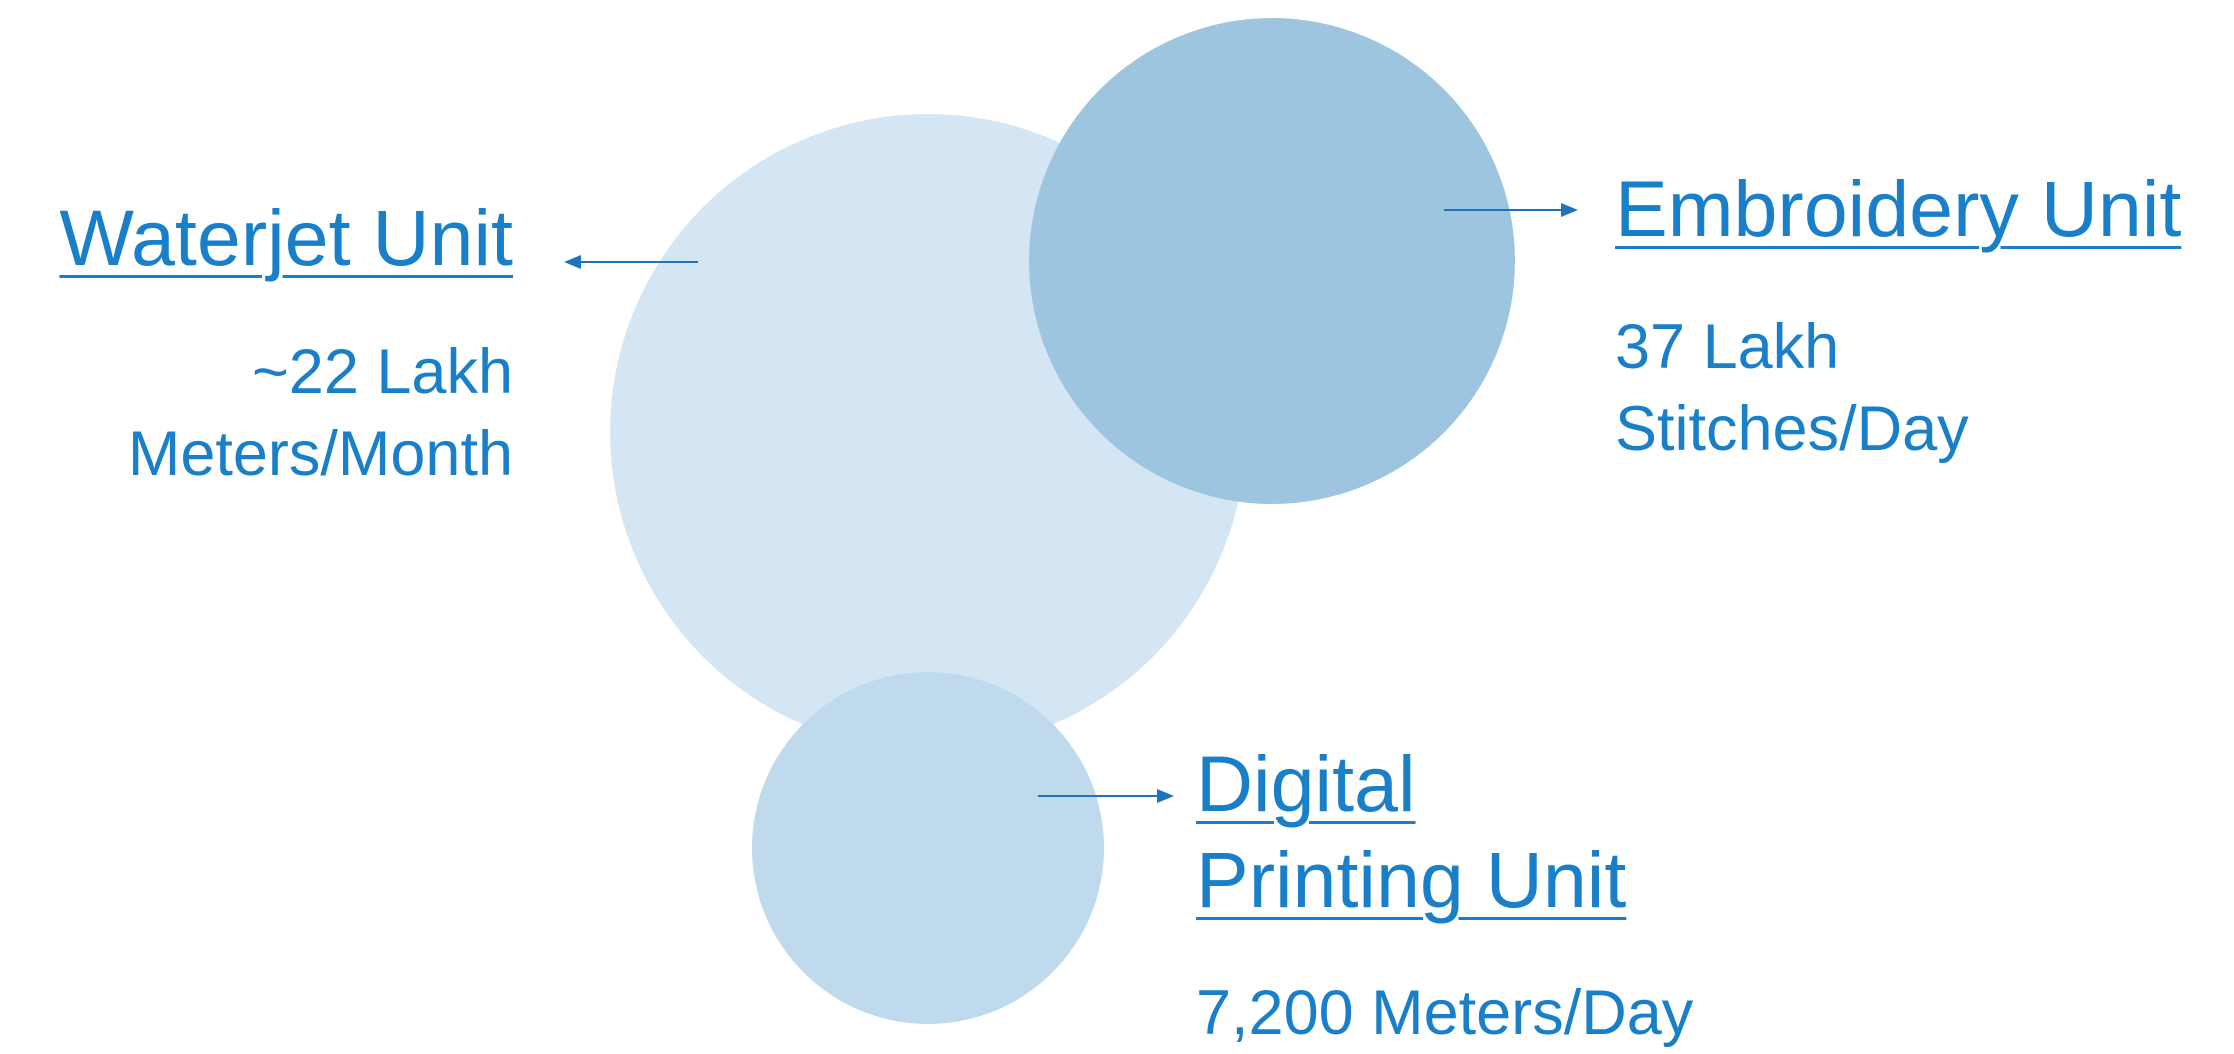 This screenshot has width=2234, height=1054. Describe the element at coordinates (1445, 1013) in the screenshot. I see `digital-printing-unit-stat: 7,200 Meters/Day` at that location.